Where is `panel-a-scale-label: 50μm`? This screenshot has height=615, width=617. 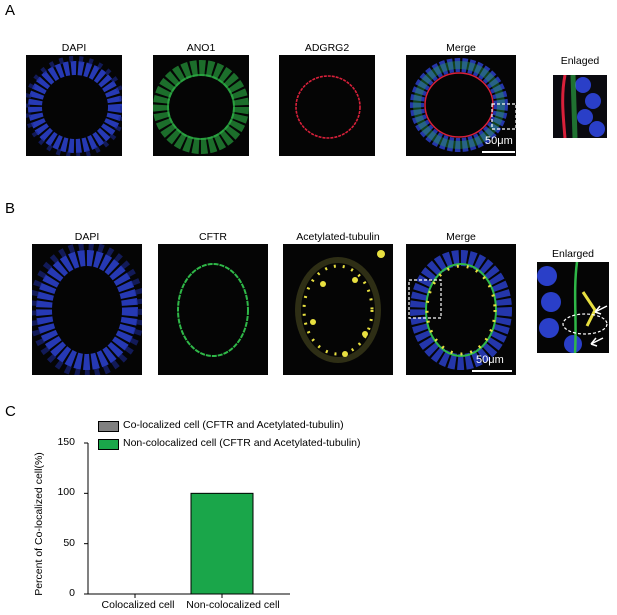 panel-a-scale-label: 50μm is located at coordinates (499, 141).